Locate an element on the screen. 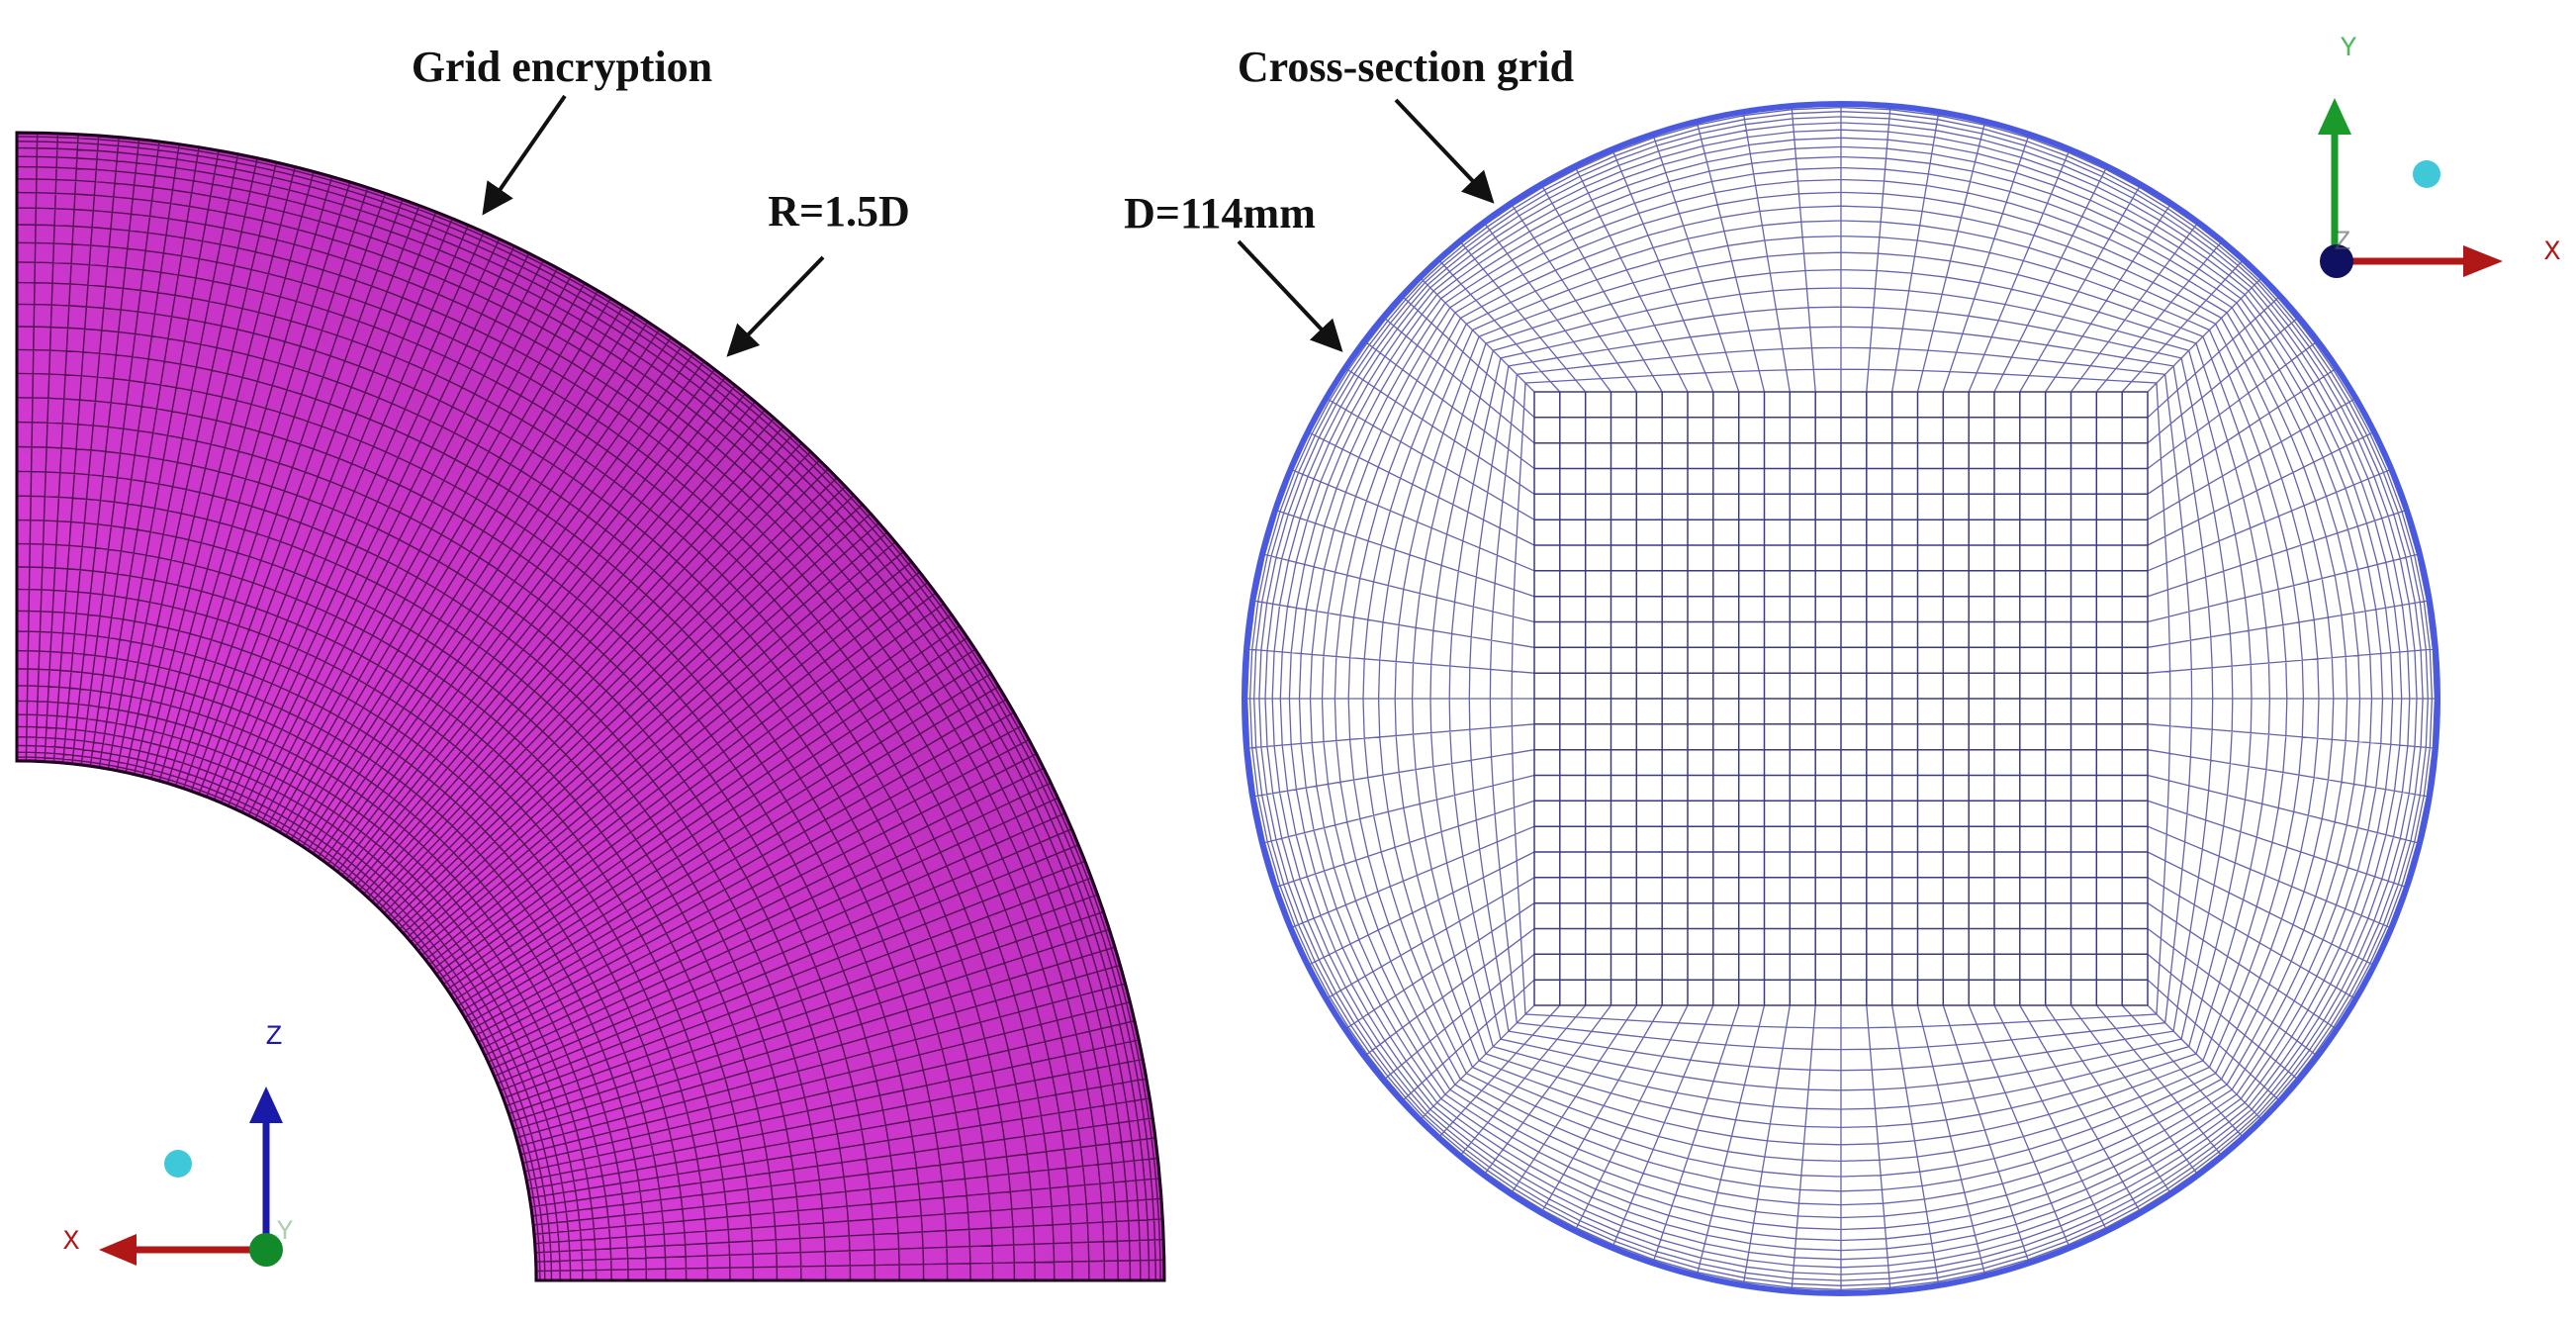 This screenshot has width=2576, height=1323. annotation: D=114mm is located at coordinates (1220, 213).